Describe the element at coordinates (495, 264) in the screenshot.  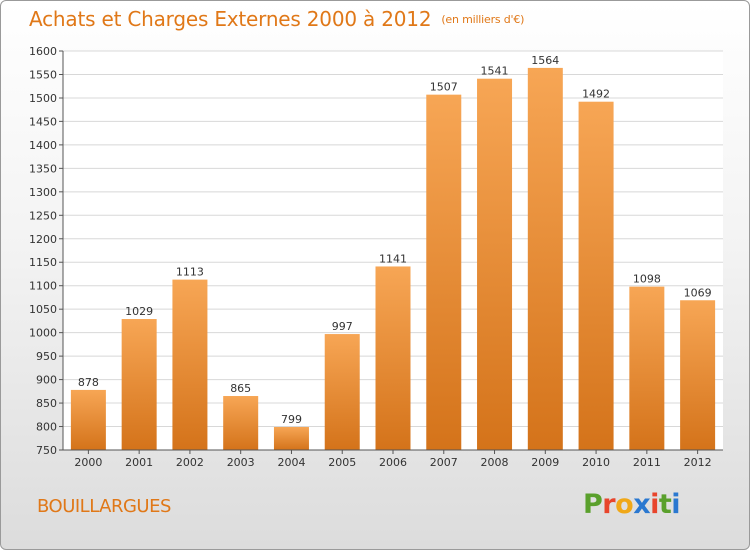
I see `bar-2008` at that location.